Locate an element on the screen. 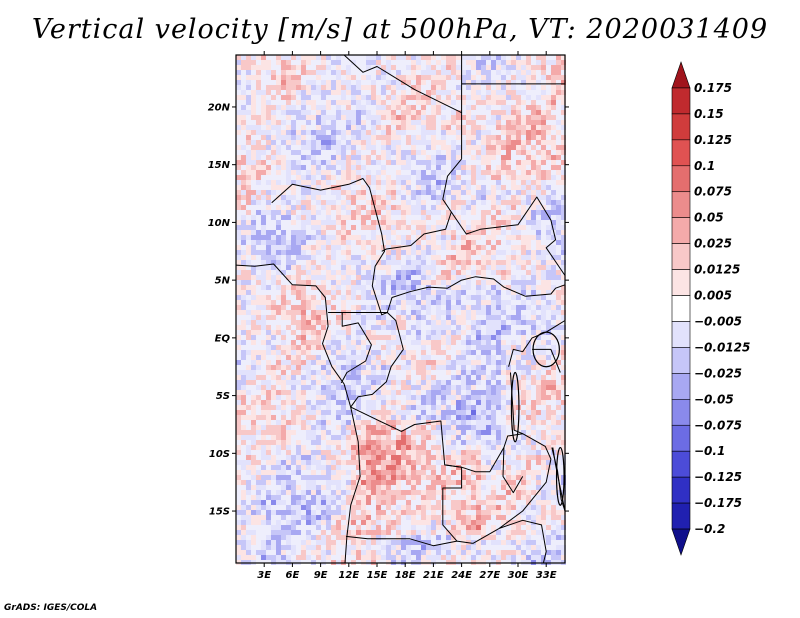  colorbar-label: 0.175 is located at coordinates (713, 88).